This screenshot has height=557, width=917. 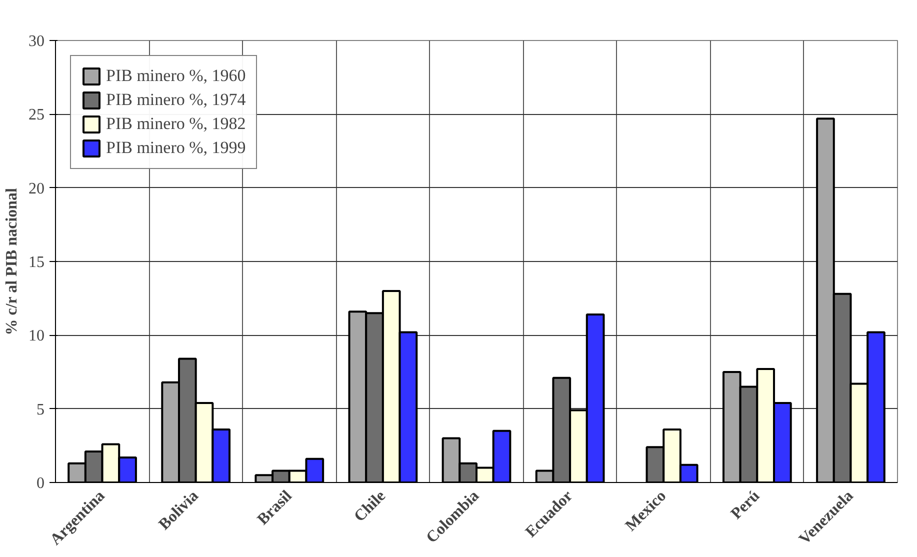 I want to click on y-tick-label: 20, so click(x=36, y=189).